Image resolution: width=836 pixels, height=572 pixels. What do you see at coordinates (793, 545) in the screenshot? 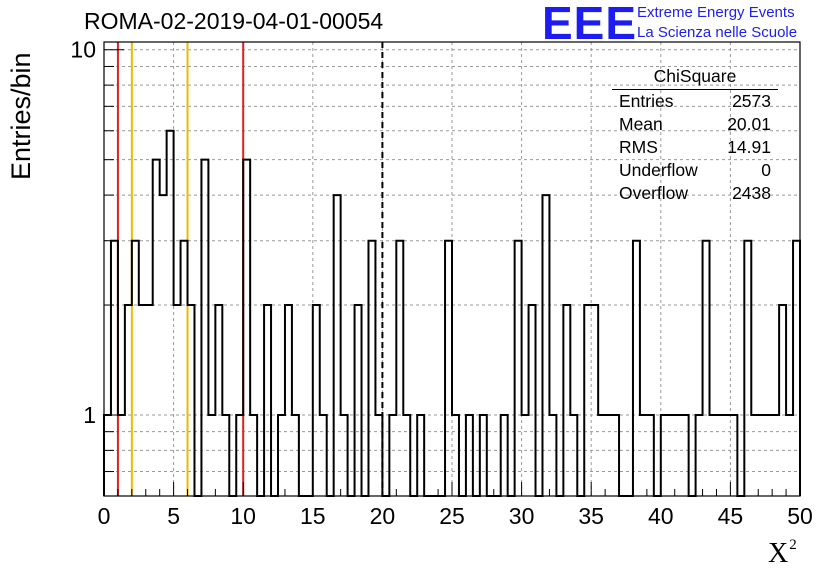
I see `x-axis-label-superscript: 2` at bounding box center [793, 545].